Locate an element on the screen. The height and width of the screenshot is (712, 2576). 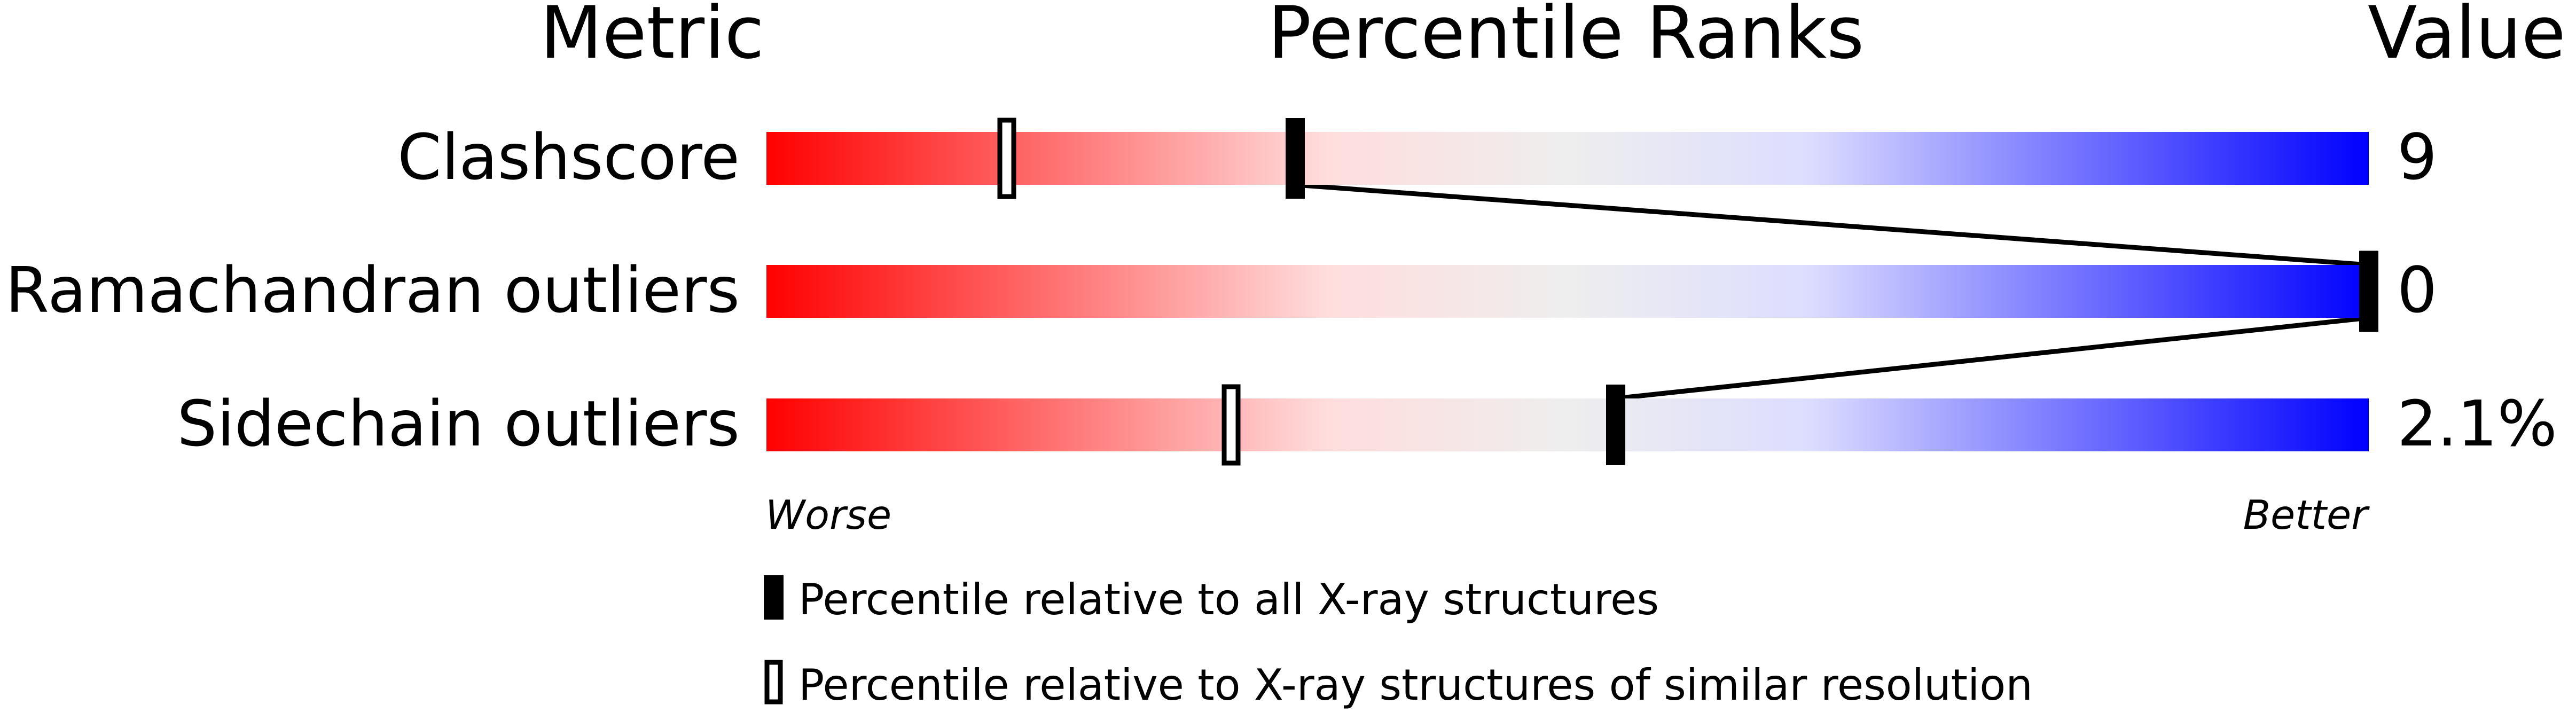
metric-value: 2.1% is located at coordinates (2477, 423).